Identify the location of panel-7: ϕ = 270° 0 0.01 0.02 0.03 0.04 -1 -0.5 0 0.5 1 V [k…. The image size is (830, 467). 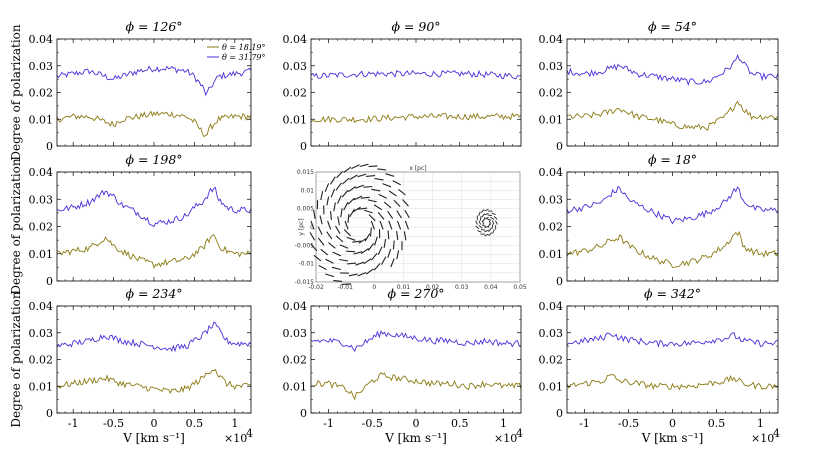
(403, 365).